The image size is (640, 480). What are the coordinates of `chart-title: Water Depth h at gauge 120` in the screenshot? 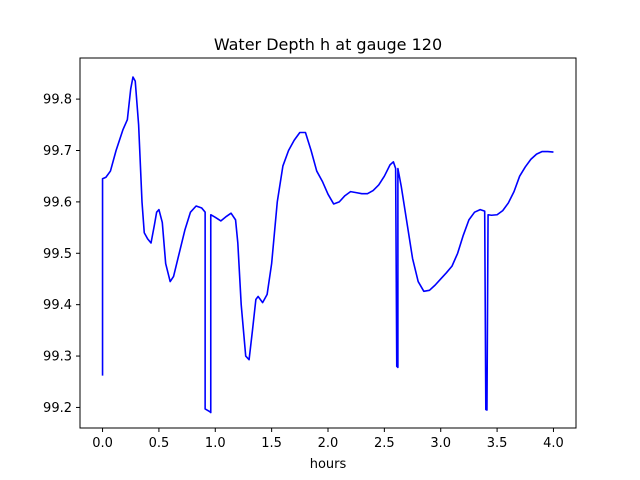 It's located at (328, 44).